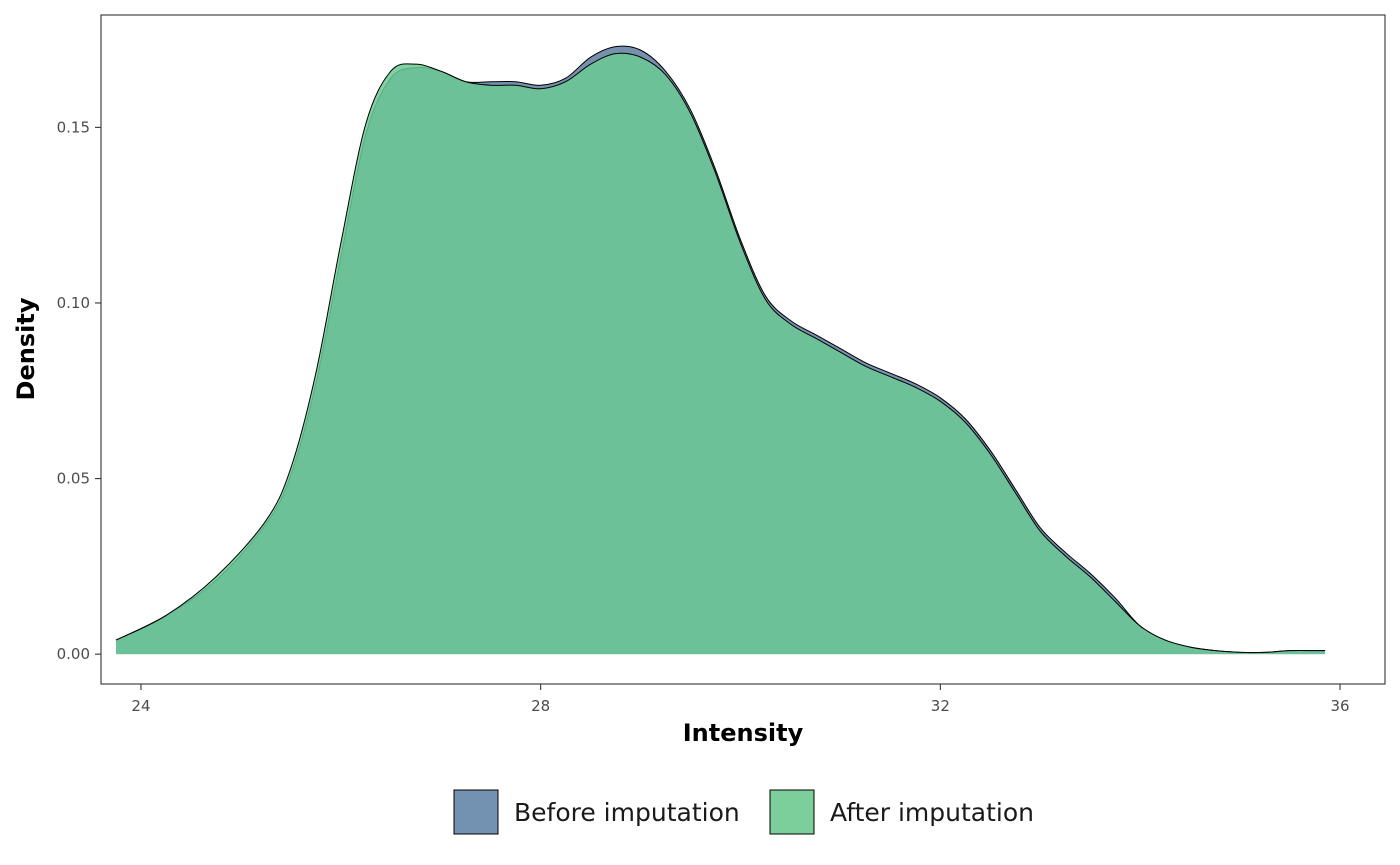 The image size is (1400, 865). Describe the element at coordinates (740, 699) in the screenshot. I see `x-axis: 24 28 32 36` at that location.